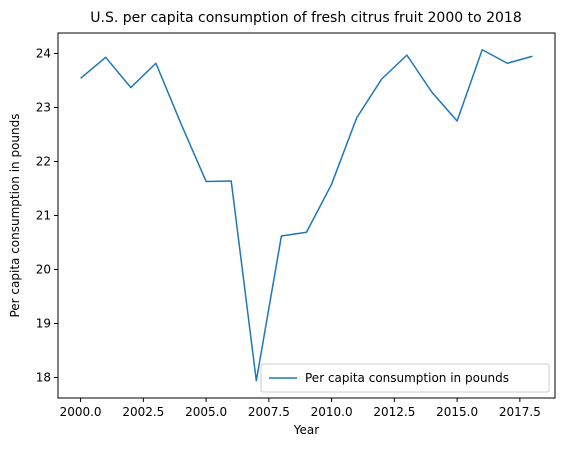 This screenshot has width=570, height=455. Describe the element at coordinates (206, 412) in the screenshot. I see `x-tick-label: 2005.0` at that location.